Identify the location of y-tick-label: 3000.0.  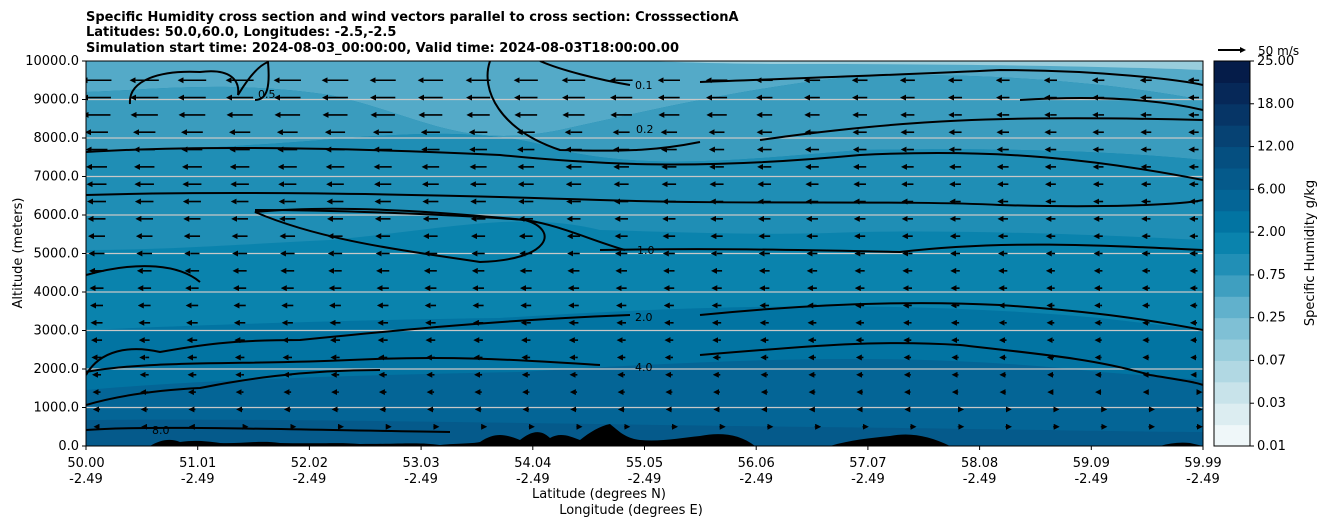
(57, 331).